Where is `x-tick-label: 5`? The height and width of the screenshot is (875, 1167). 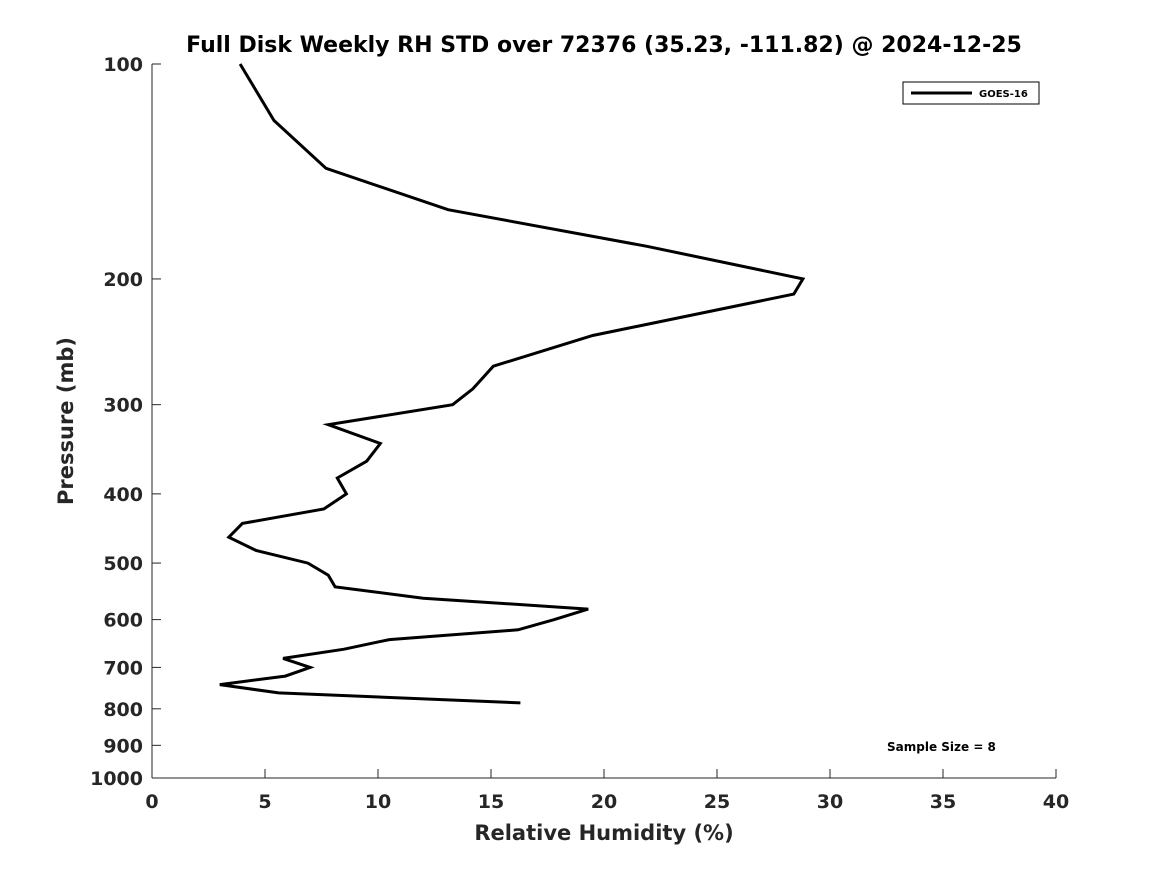 x-tick-label: 5 is located at coordinates (264, 802).